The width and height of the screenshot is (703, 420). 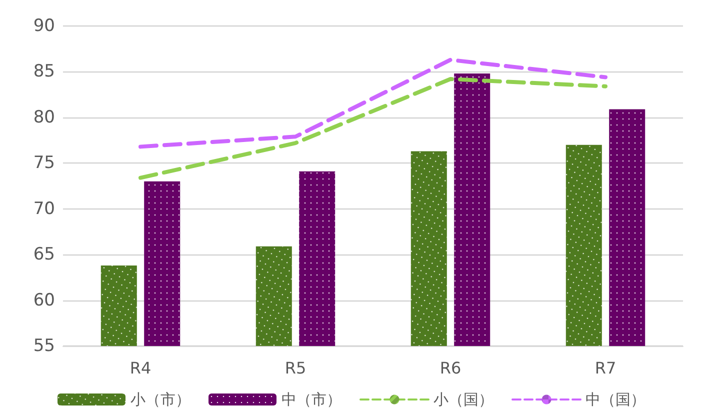 I want to click on y-tick-label: 70, so click(x=44, y=208).